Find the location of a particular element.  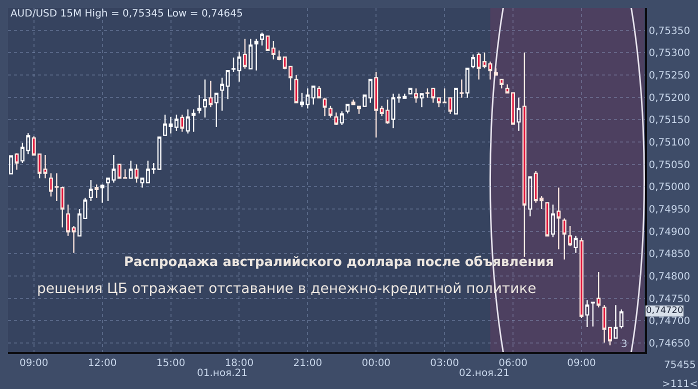

x-tick-label: 18:00 is located at coordinates (239, 363).